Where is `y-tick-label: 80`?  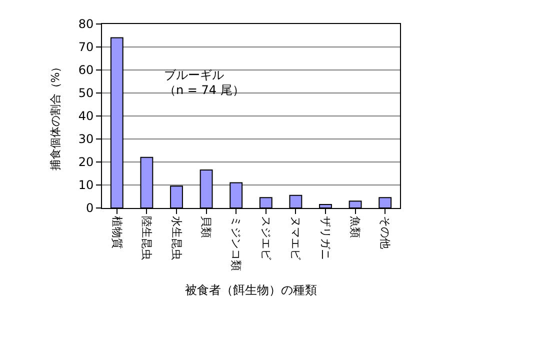 y-tick-label: 80 is located at coordinates (86, 24).